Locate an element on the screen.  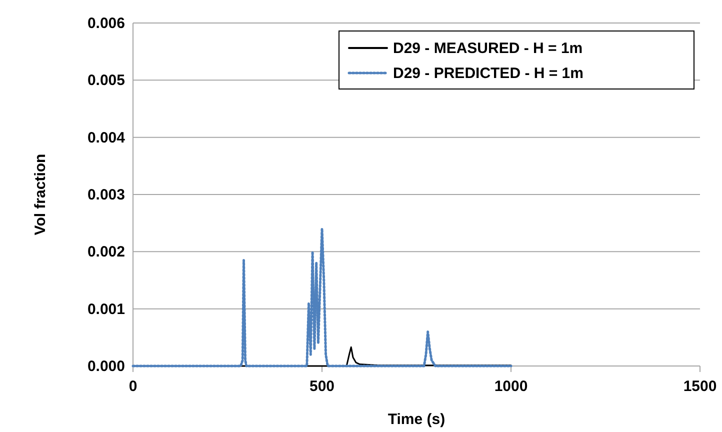
legend-label: D29 - MEASURED - H = 1m is located at coordinates (488, 48).